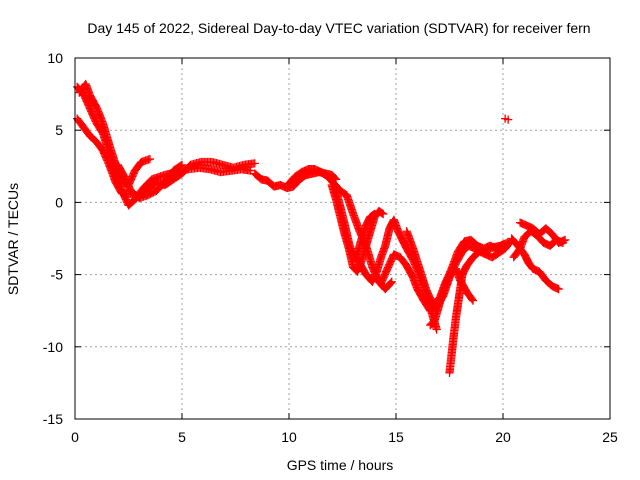 The width and height of the screenshot is (640, 480). What do you see at coordinates (55, 58) in the screenshot?
I see `y-tick-label: 10` at bounding box center [55, 58].